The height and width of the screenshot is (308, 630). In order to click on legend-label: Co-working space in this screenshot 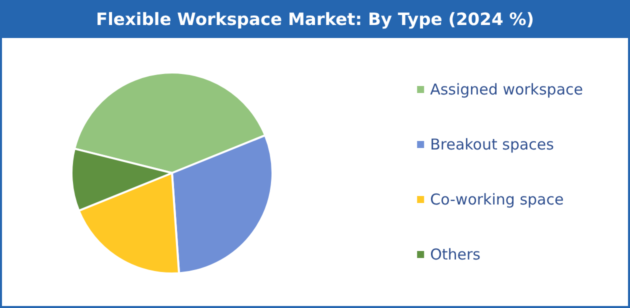, I will do `click(497, 199)`.